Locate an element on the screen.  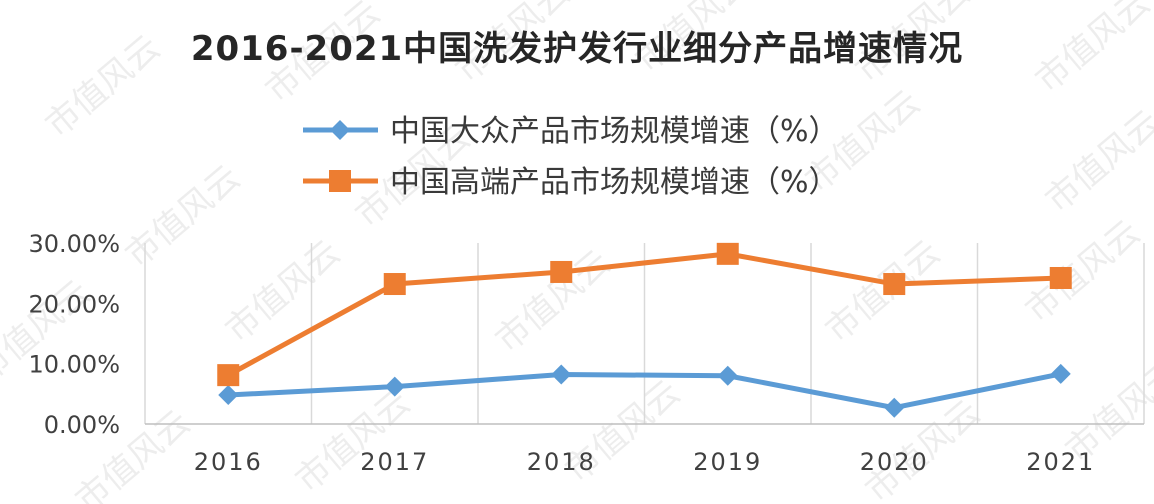
x-tick-label: 2019 is located at coordinates (727, 462).